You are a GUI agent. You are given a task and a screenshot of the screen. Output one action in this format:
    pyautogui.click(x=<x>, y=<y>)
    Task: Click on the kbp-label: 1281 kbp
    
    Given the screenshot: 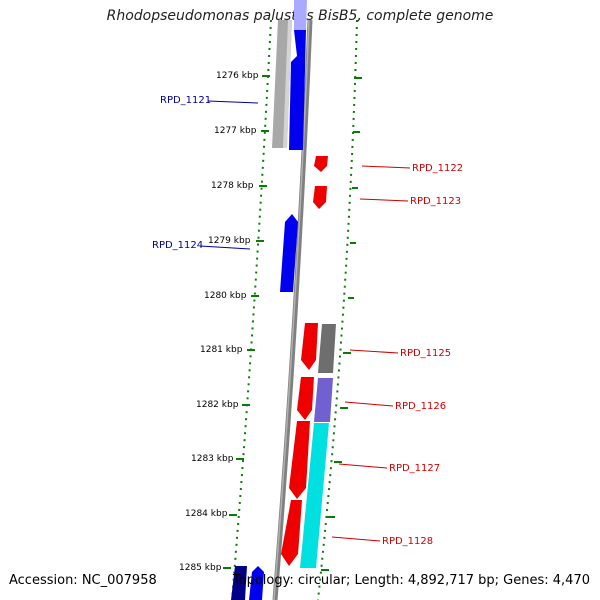 What is the action you would take?
    pyautogui.click(x=221, y=350)
    